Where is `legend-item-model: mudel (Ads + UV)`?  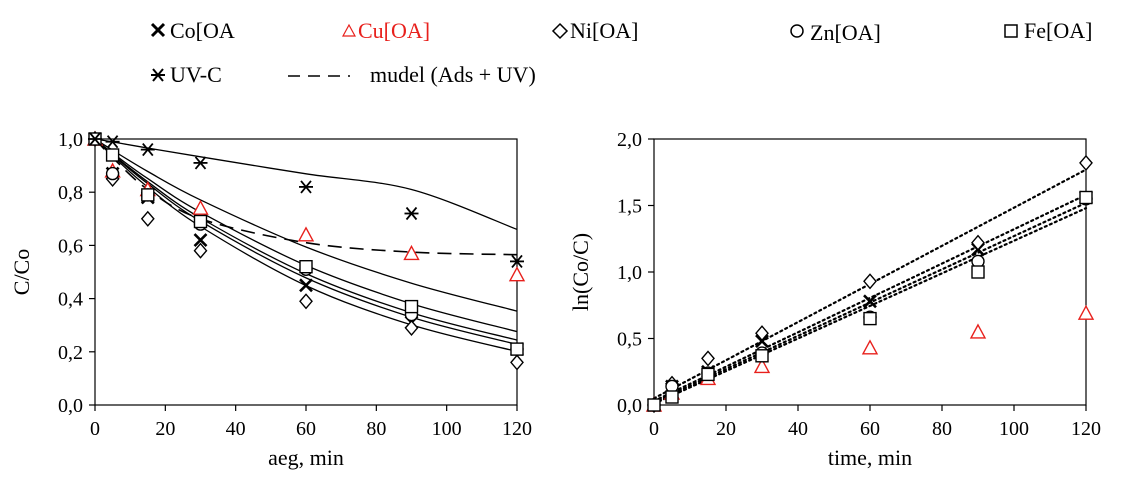 legend-item-model: mudel (Ads + UV) is located at coordinates (412, 74).